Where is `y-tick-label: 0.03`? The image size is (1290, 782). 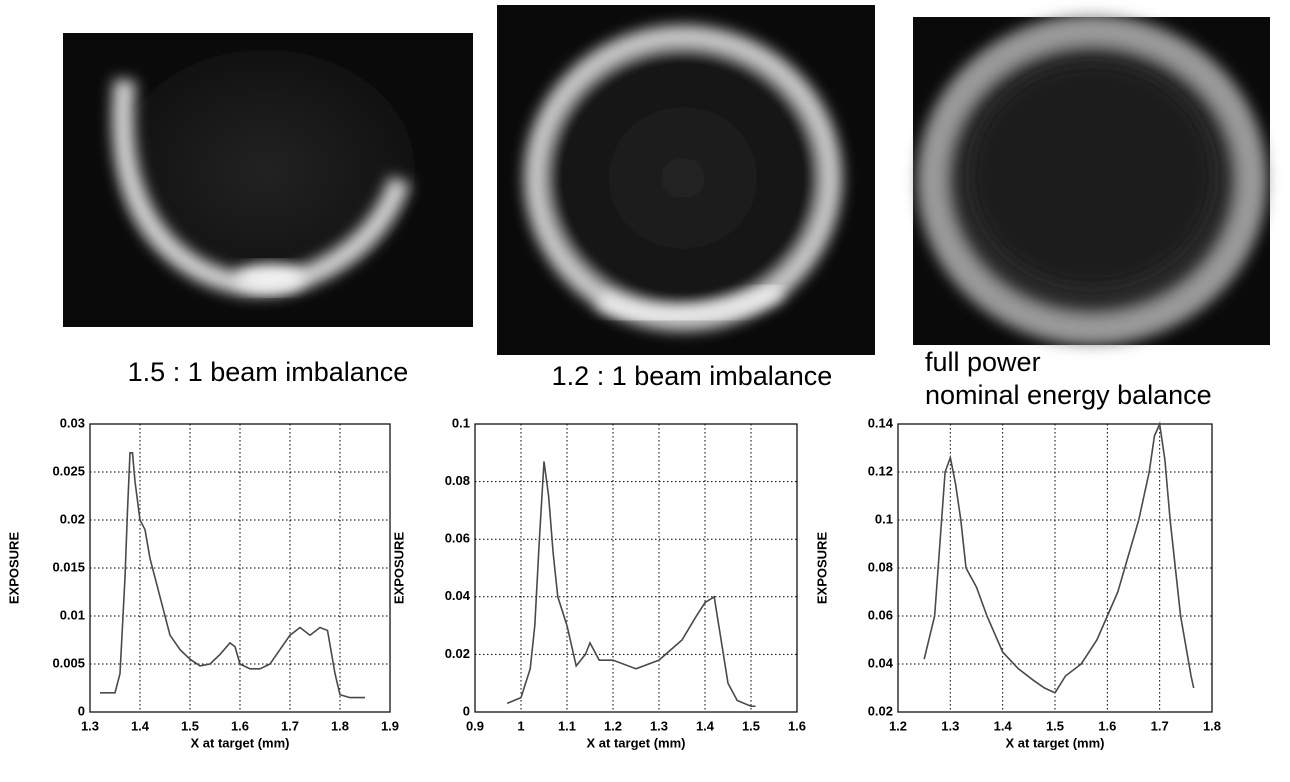 y-tick-label: 0.03 is located at coordinates (72, 422).